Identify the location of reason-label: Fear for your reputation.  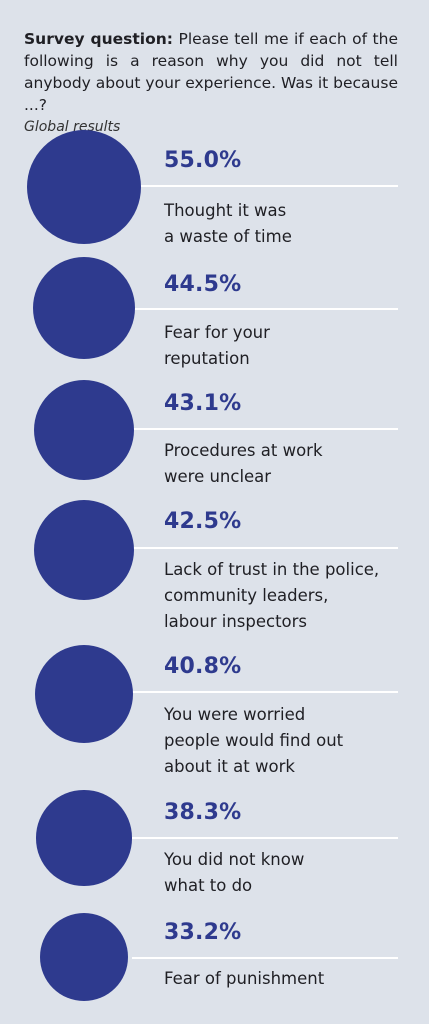
(217, 345).